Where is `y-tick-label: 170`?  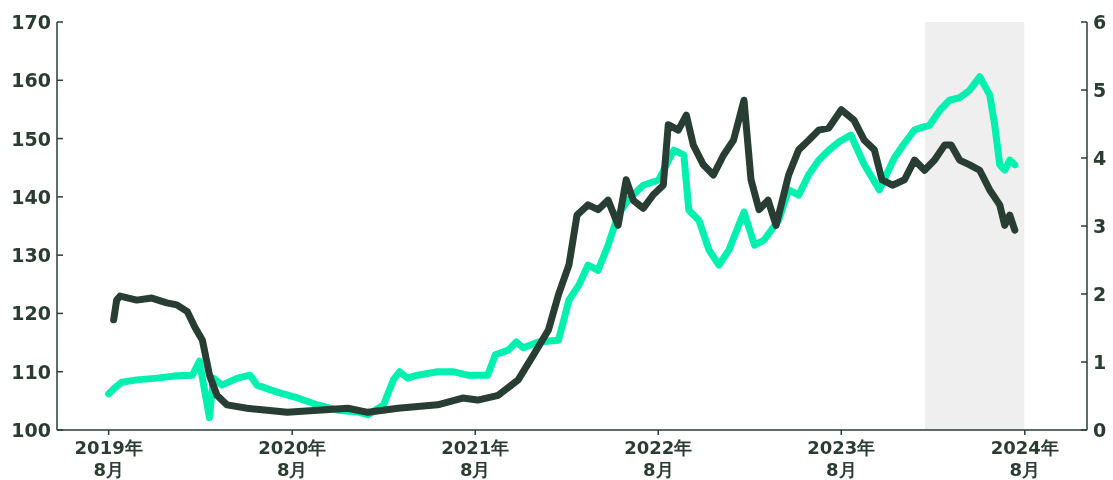
y-tick-label: 170 is located at coordinates (31, 22).